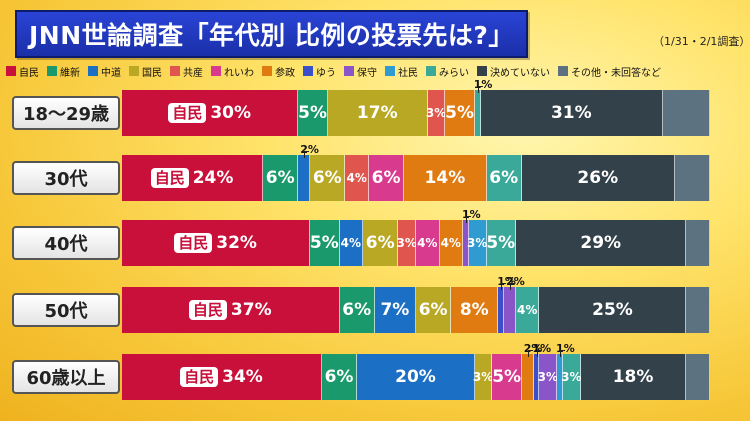  I want to click on percent-value: 37%, so click(251, 310).